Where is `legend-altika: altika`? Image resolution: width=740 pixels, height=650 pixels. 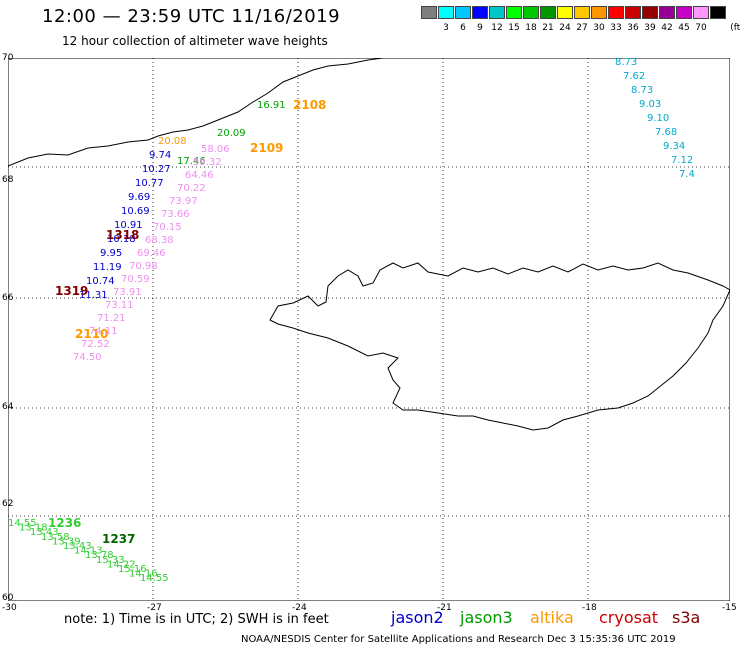 legend-altika: altika is located at coordinates (552, 617).